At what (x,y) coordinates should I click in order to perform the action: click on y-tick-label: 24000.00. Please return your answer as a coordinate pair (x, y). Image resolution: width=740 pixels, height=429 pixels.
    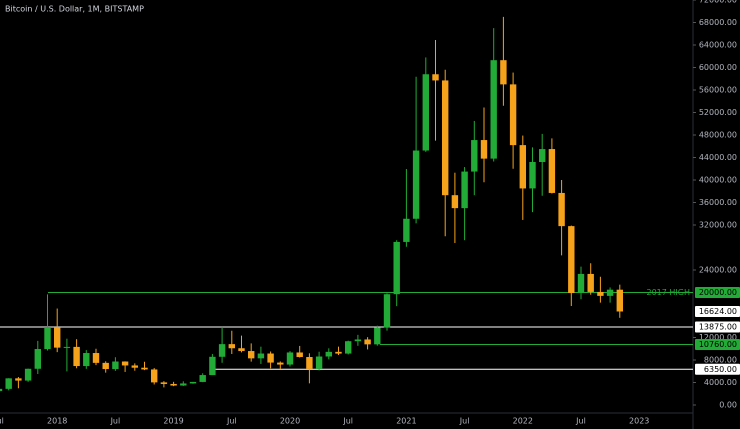
    Looking at the image, I should click on (718, 270).